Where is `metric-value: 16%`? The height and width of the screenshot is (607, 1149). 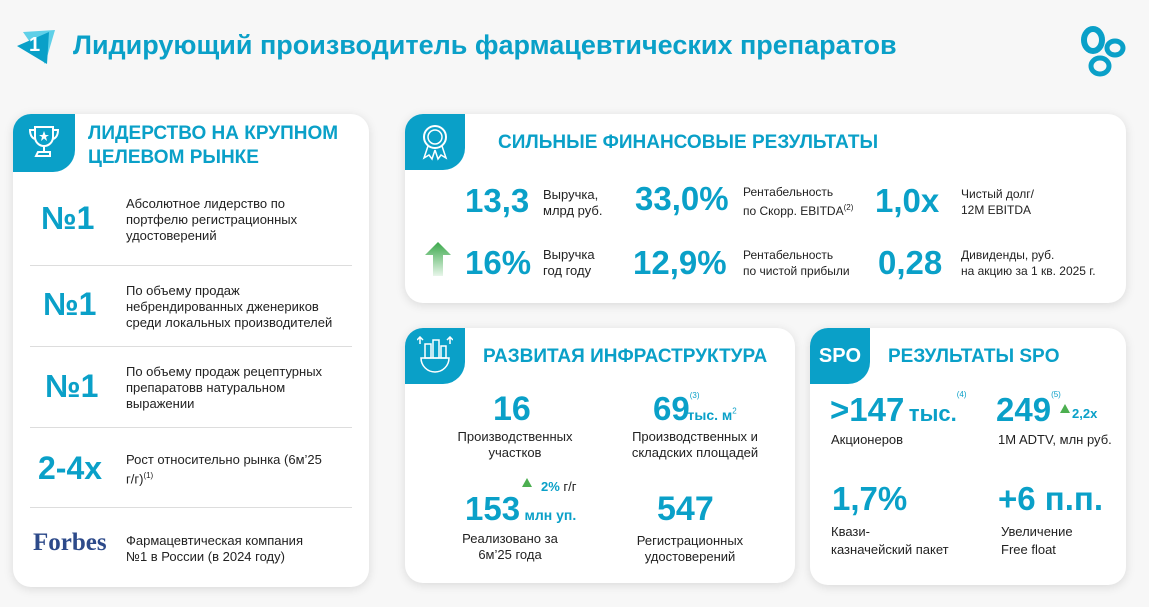 metric-value: 16% is located at coordinates (498, 262).